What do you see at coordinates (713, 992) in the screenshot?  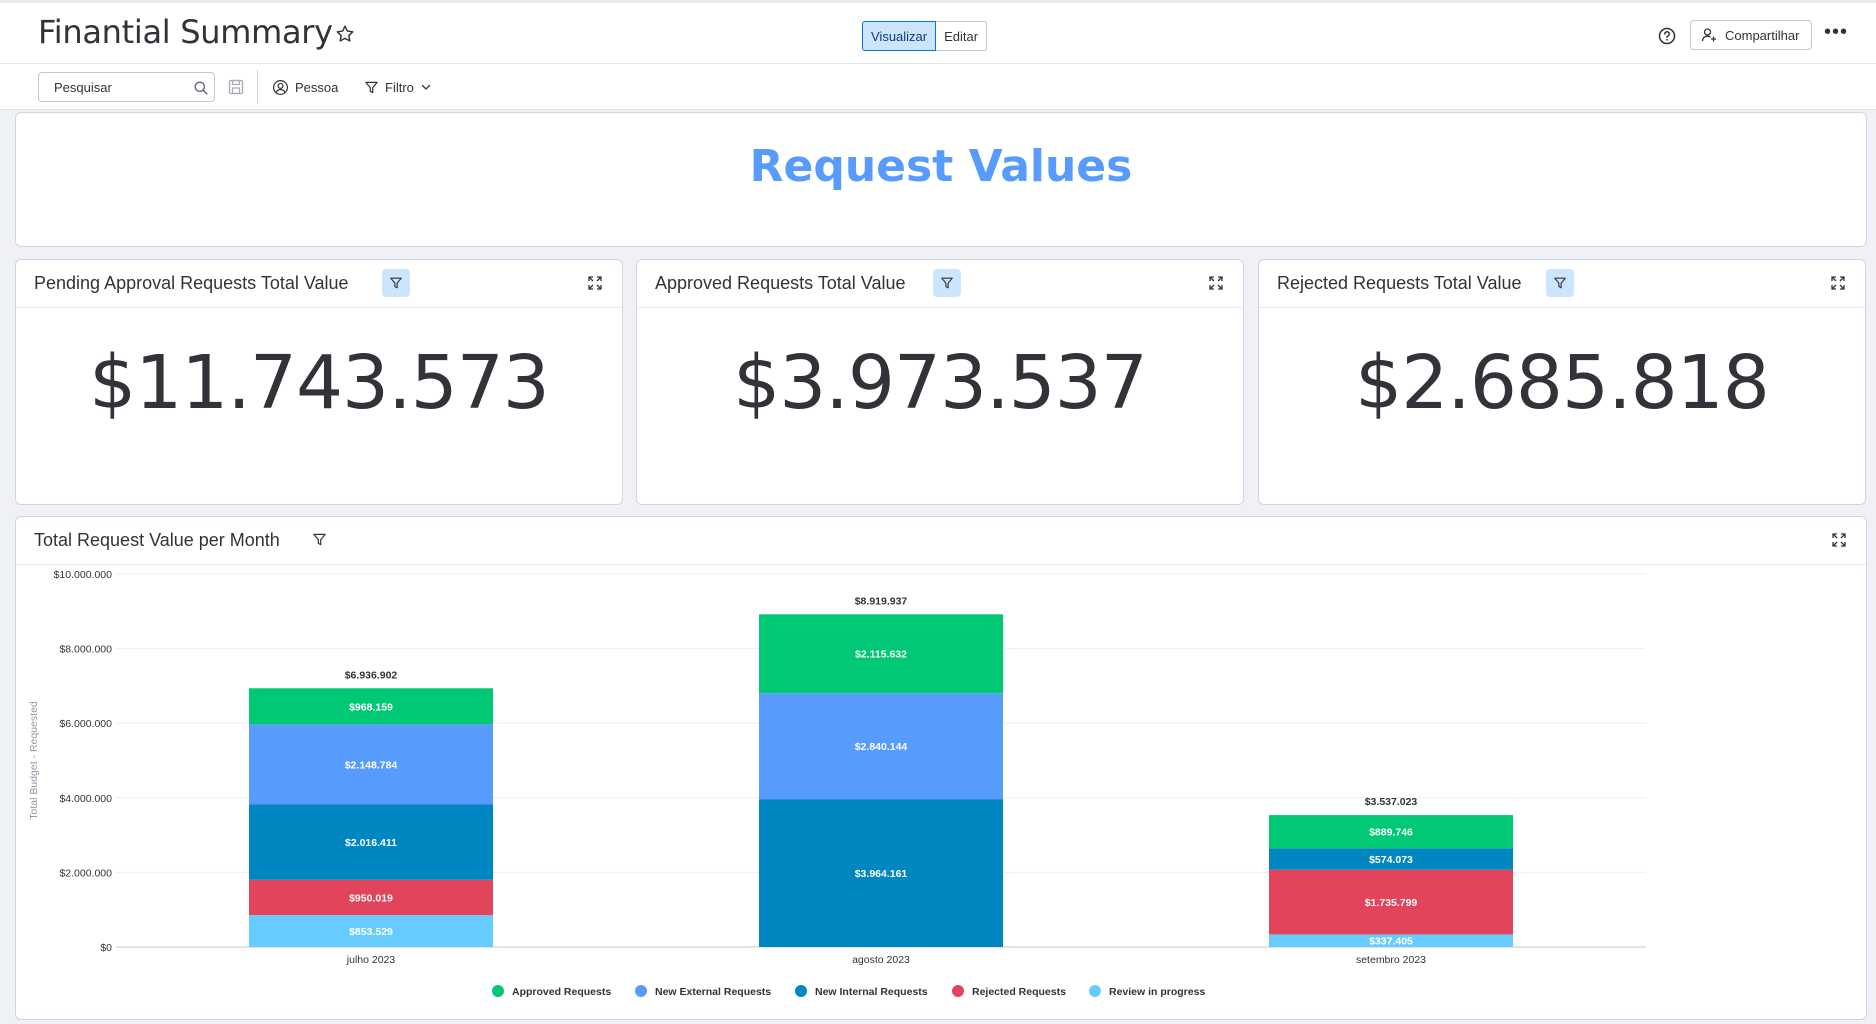 I see `legend-label: New External Requests` at bounding box center [713, 992].